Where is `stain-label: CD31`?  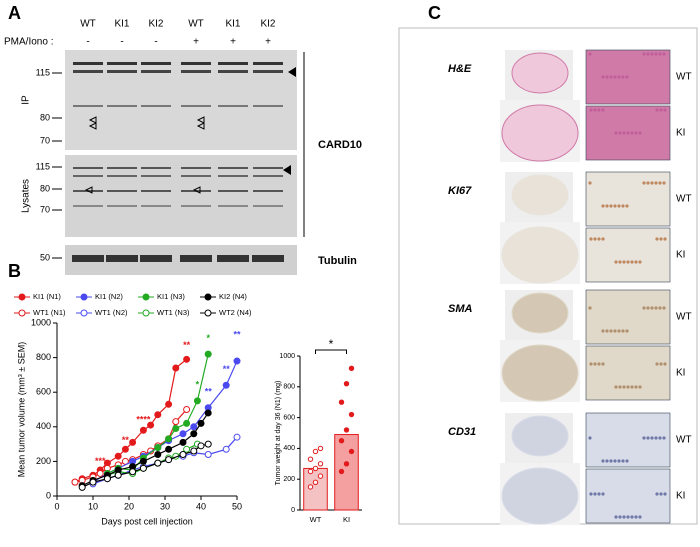 stain-label: CD31 is located at coordinates (462, 432).